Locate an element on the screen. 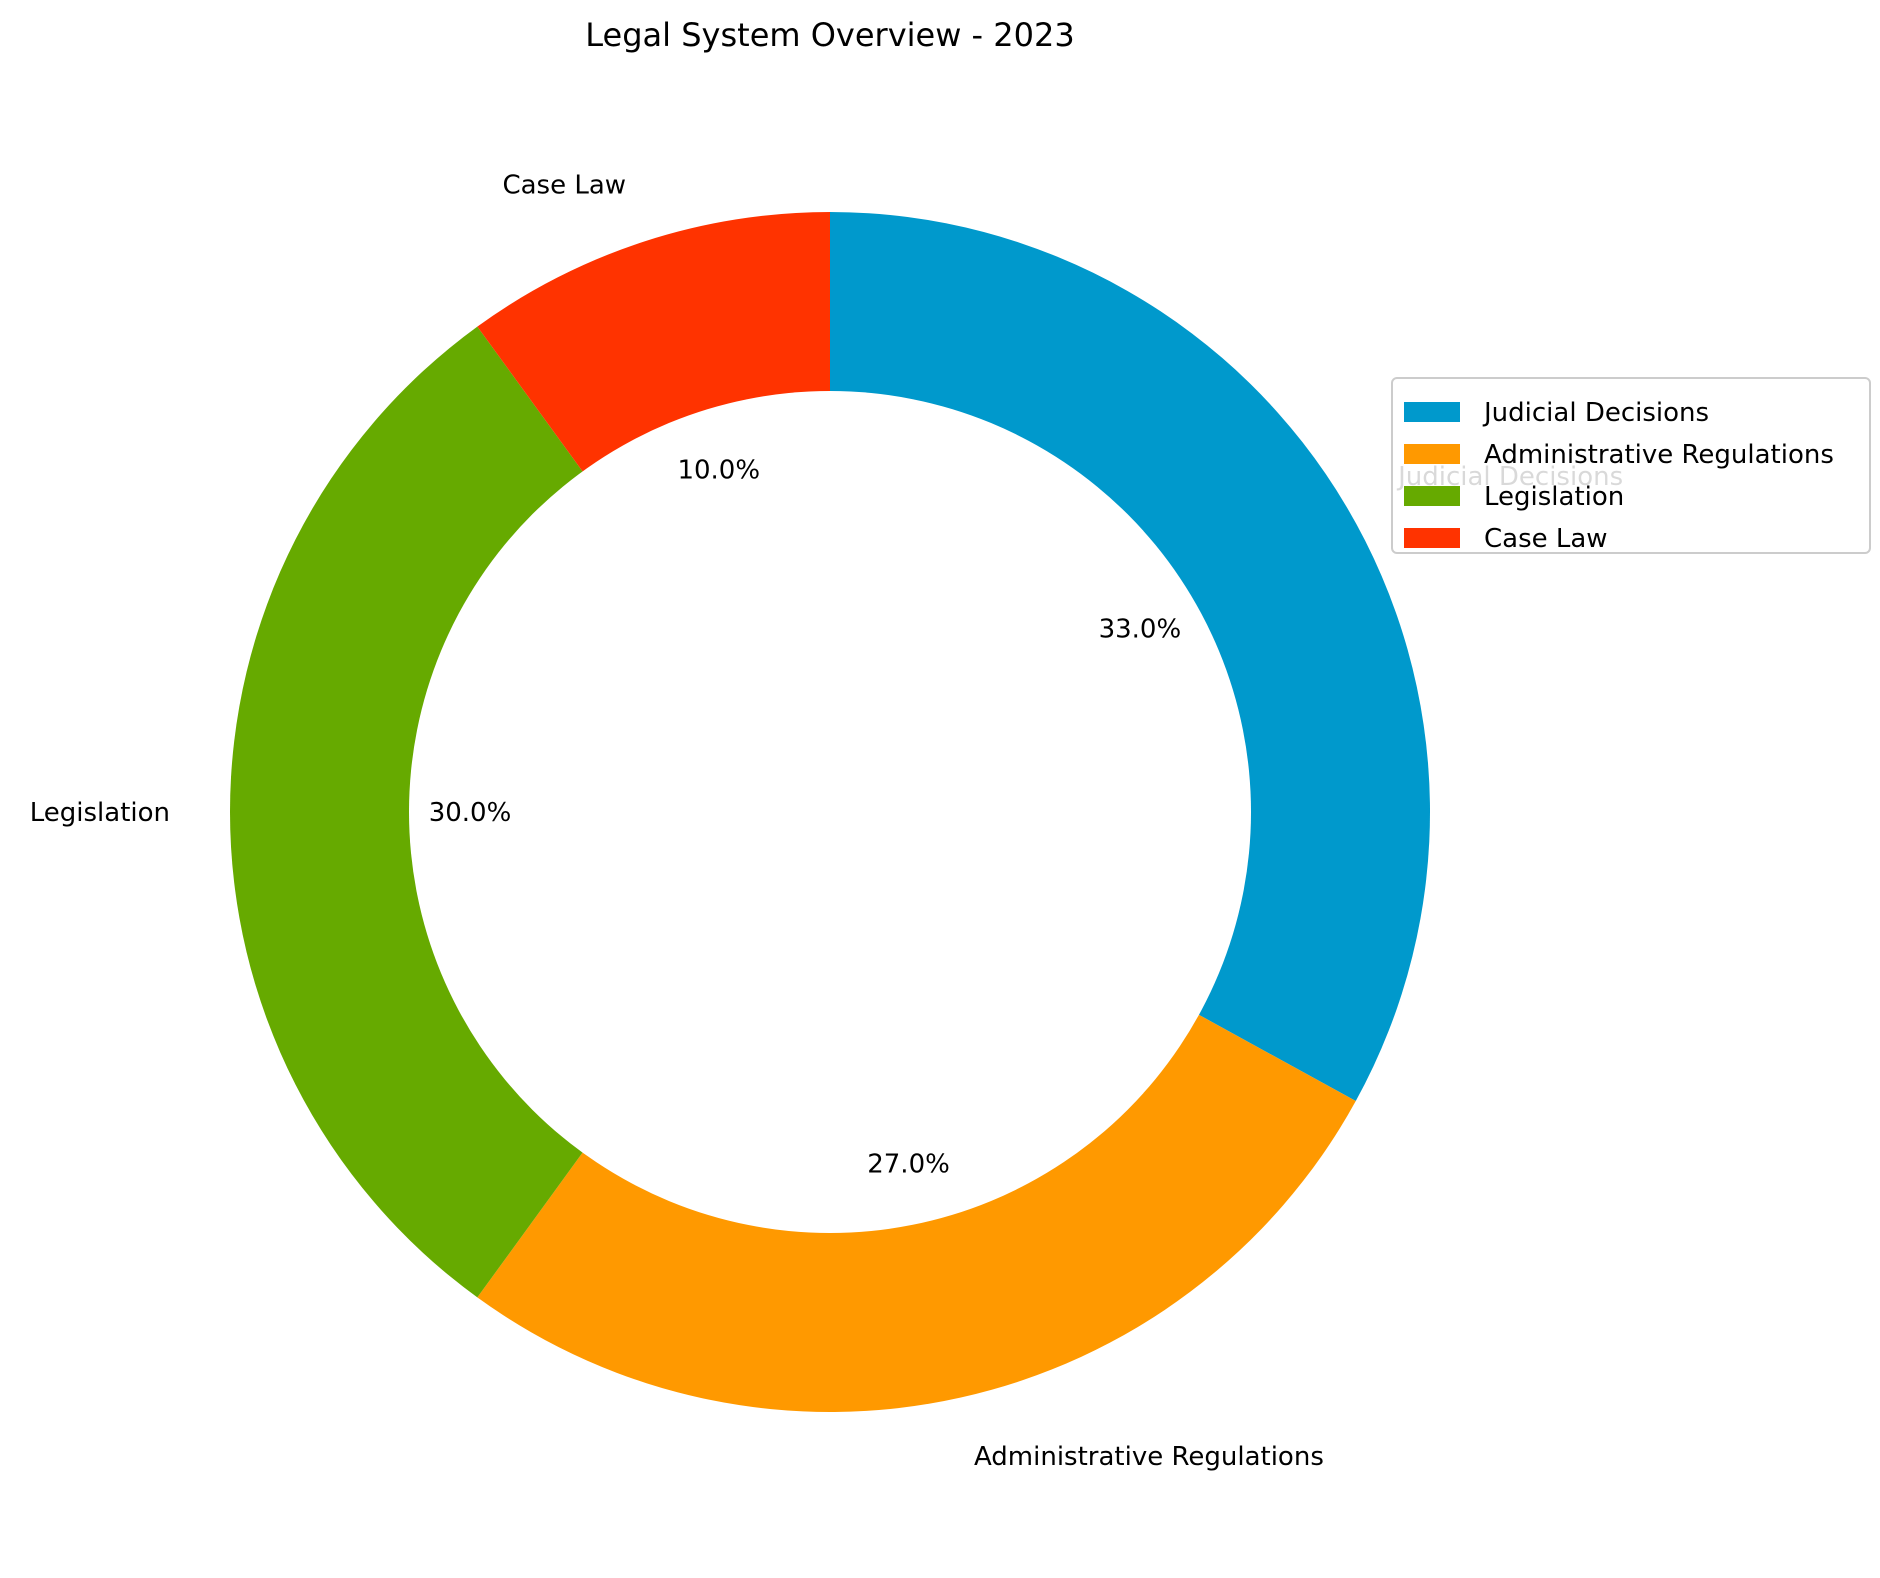 The width and height of the screenshot is (1880, 1578). legend-swatch-judicial-decisions is located at coordinates (1432, 412).